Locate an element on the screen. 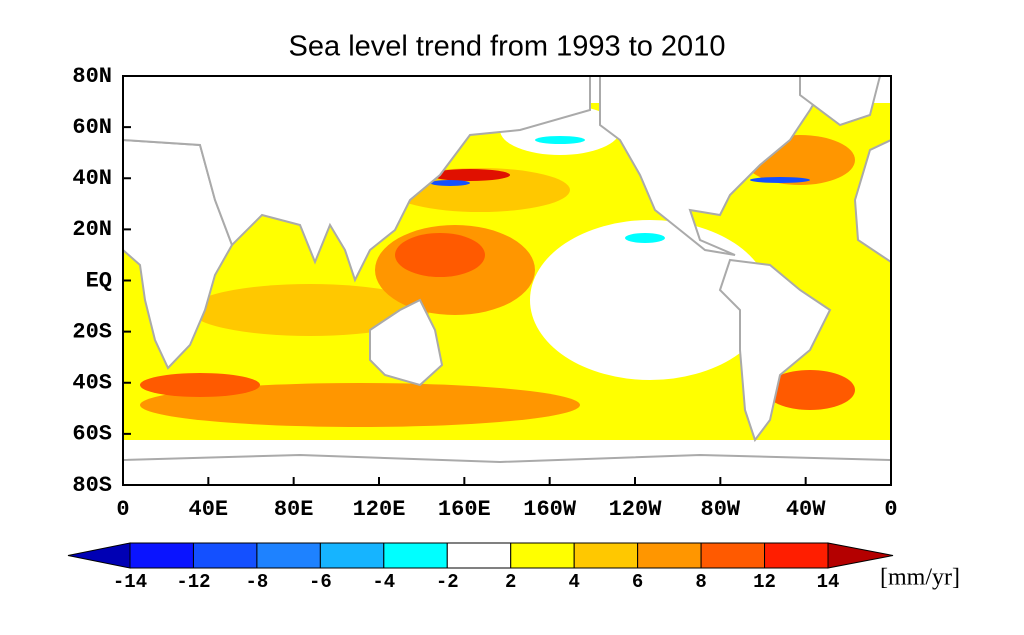 This screenshot has width=1024, height=635. colorbar-label: -14 is located at coordinates (130, 582).